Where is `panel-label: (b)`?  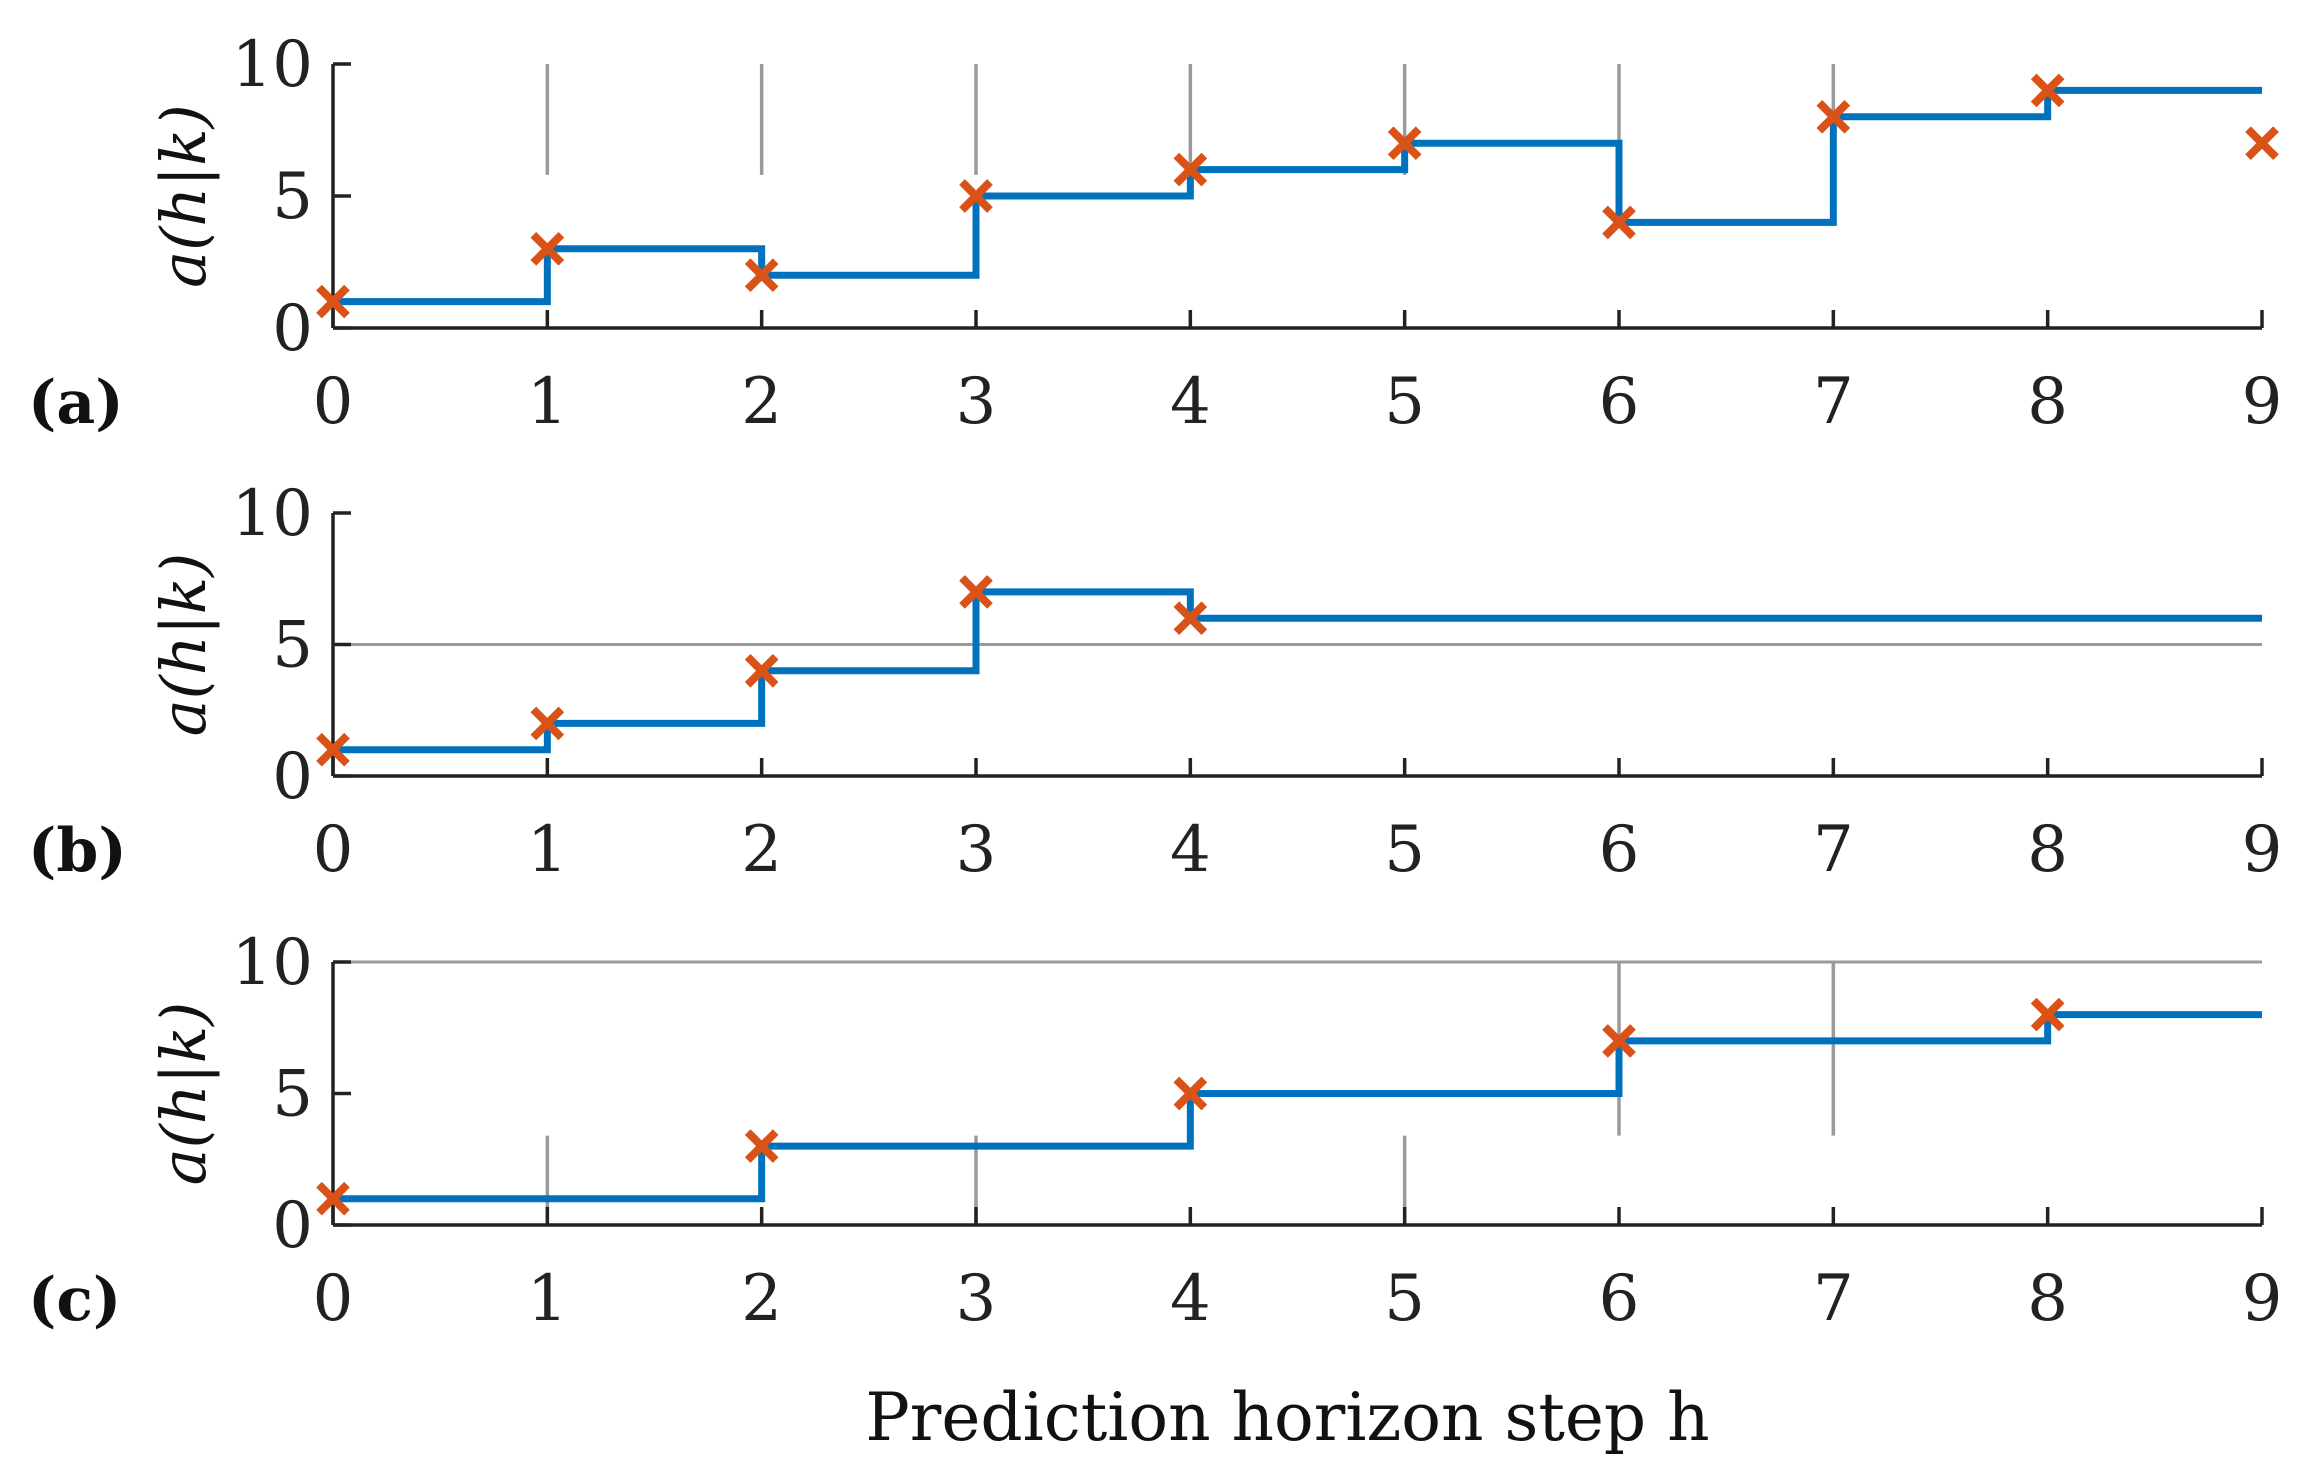
panel-label: (b) is located at coordinates (77, 851).